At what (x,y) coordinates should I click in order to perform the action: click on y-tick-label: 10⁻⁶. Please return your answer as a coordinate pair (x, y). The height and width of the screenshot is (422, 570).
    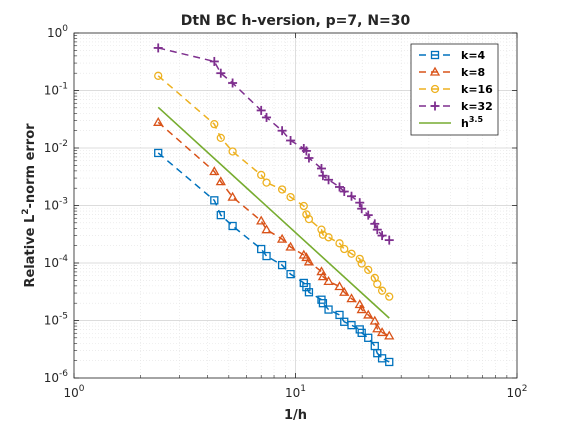
    Looking at the image, I should click on (56, 377).